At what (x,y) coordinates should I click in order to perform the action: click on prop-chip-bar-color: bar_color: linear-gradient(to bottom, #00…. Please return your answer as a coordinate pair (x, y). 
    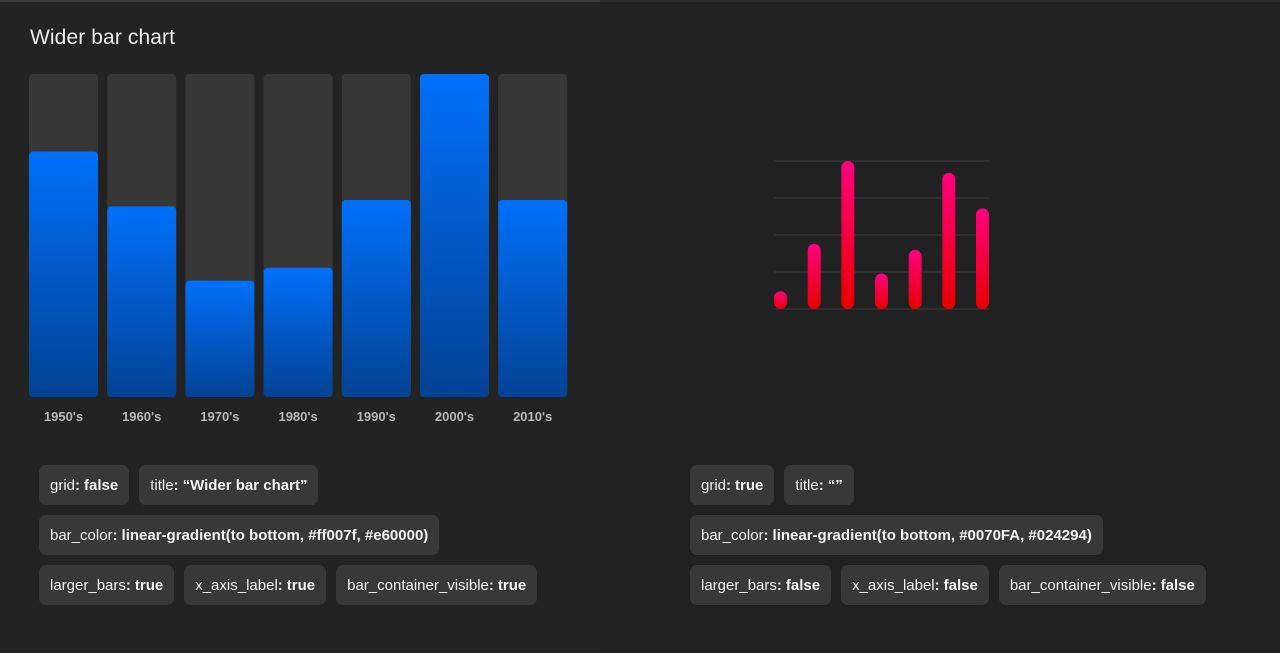
    Looking at the image, I should click on (896, 535).